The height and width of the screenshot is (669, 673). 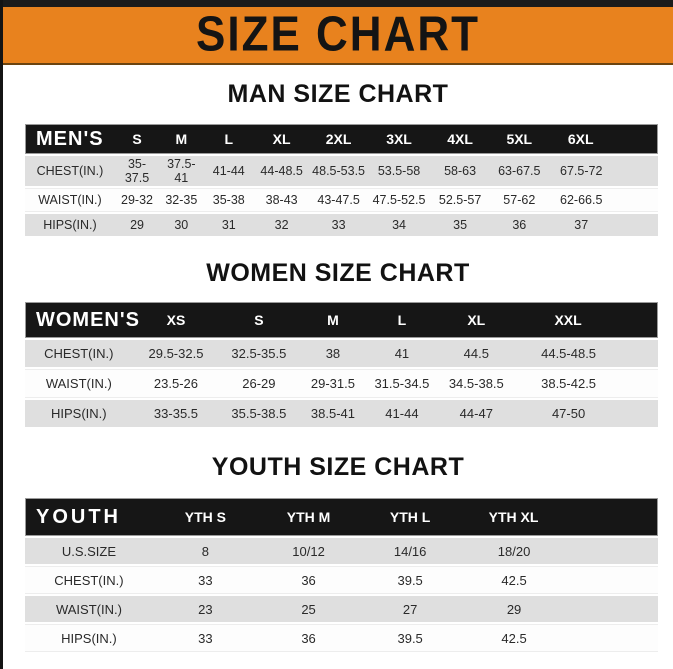 I want to click on size-cell: 35, so click(x=460, y=225).